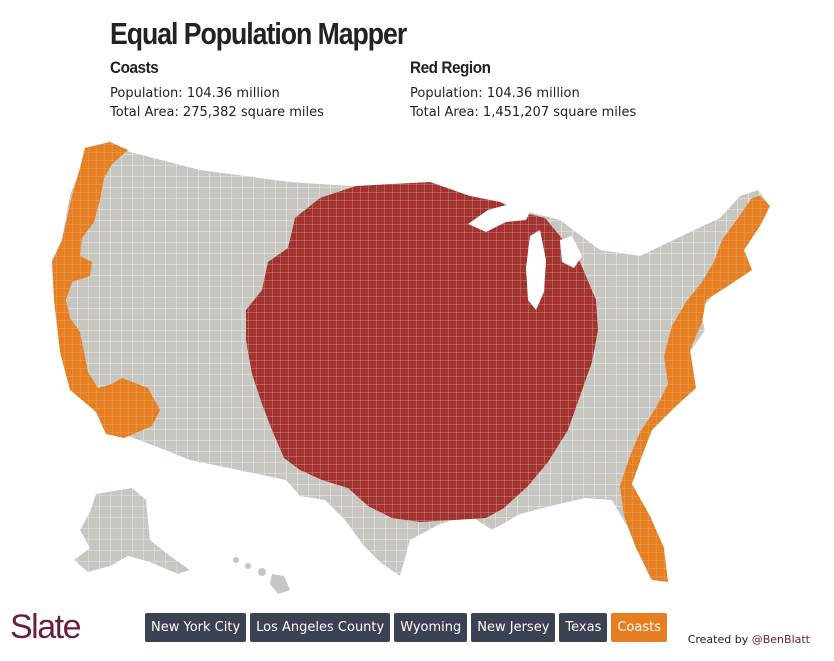  I want to click on coasts-name: Coasts, so click(134, 67).